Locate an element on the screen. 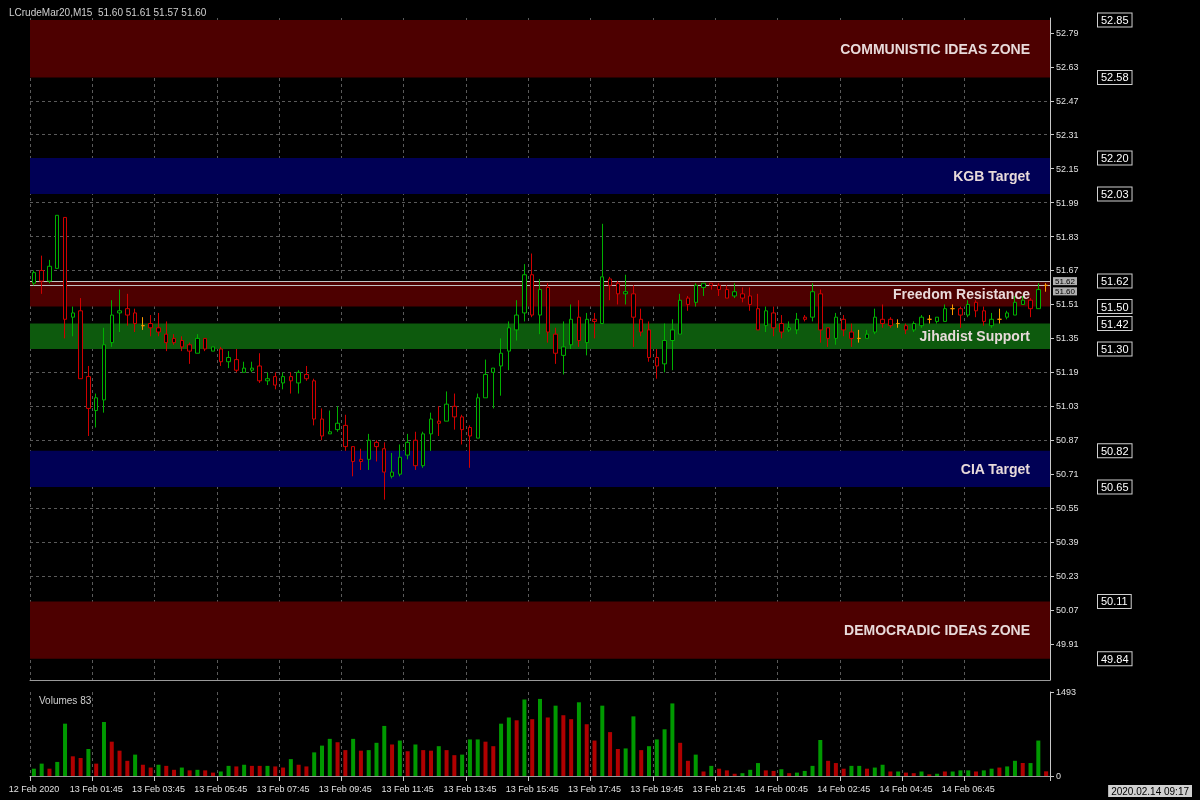 This screenshot has width=1200, height=800. y-tick-label: 51.83 is located at coordinates (1067, 236).